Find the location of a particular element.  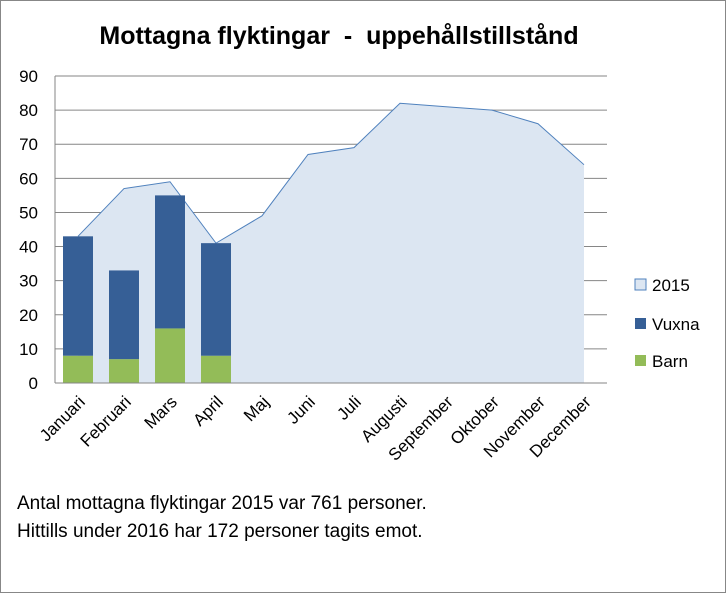

y-tick-label: 80 is located at coordinates (28, 110).